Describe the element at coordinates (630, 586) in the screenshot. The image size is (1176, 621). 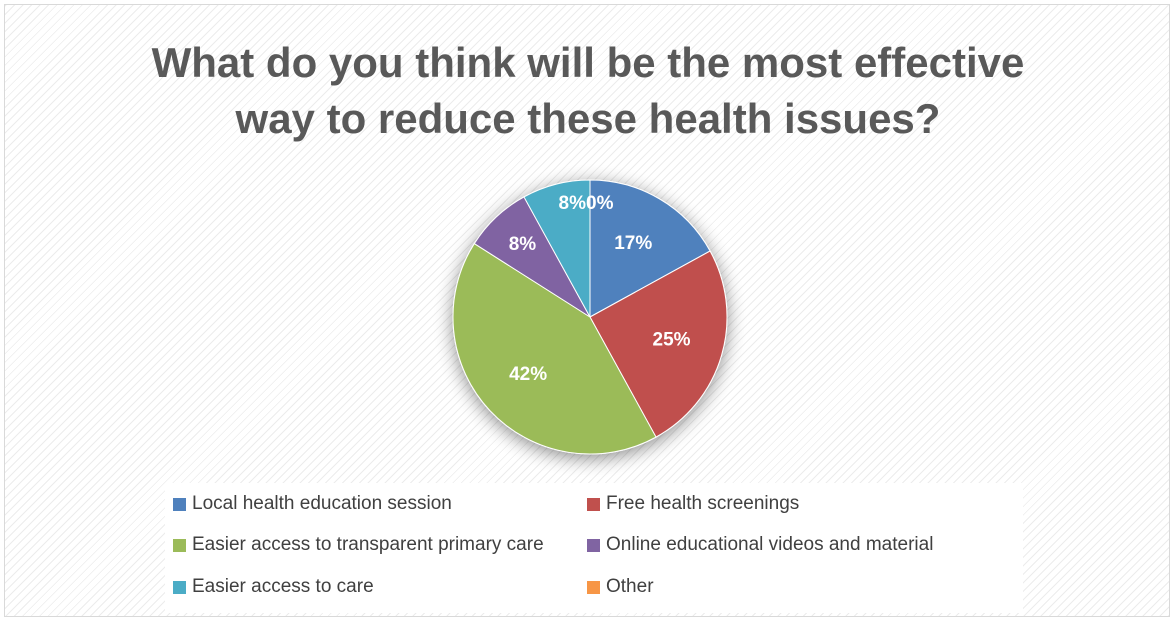
I see `legend-label: Other` at that location.